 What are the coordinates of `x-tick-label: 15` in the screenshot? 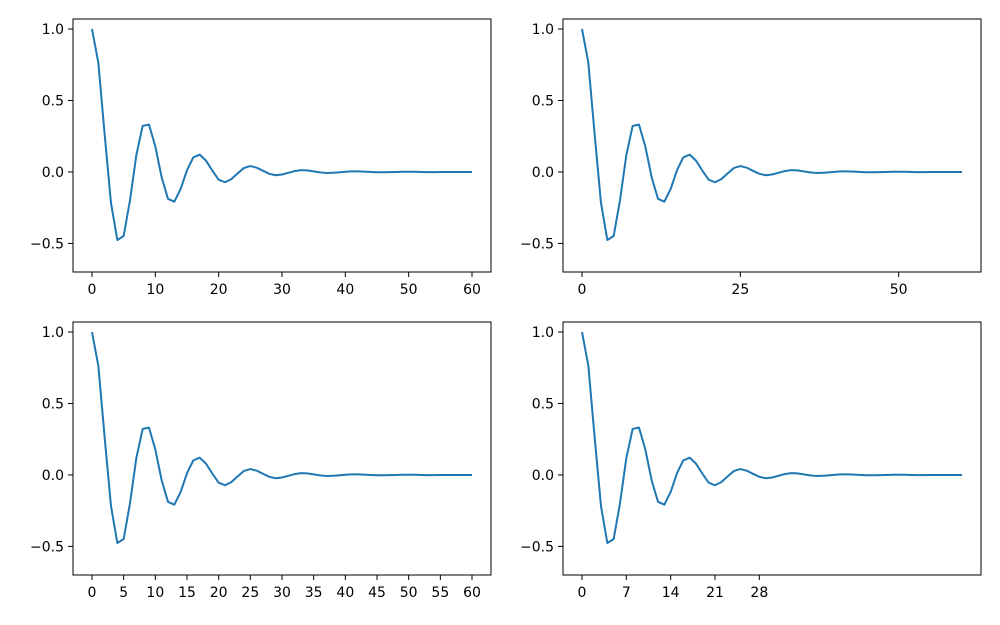 It's located at (187, 593).